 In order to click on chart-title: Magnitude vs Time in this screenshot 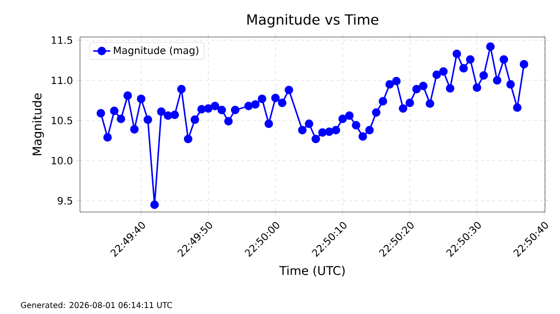, I will do `click(312, 21)`.